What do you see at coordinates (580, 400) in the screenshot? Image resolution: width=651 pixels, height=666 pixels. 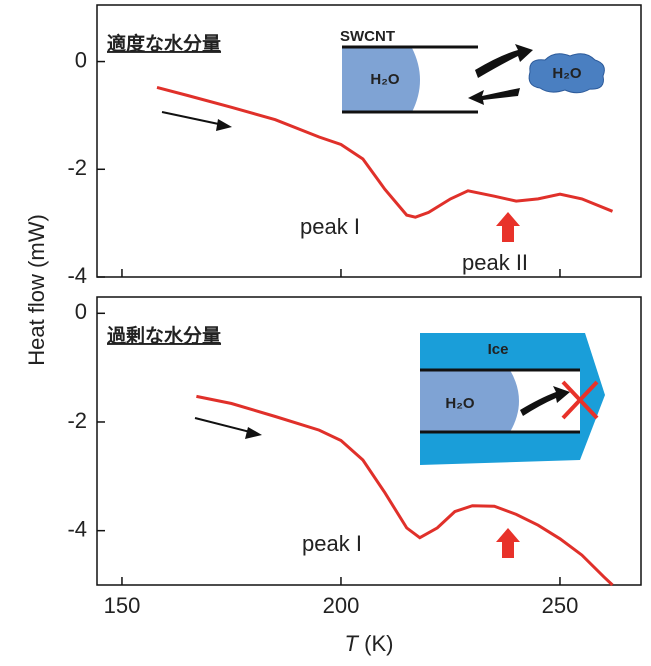 I see `cross` at bounding box center [580, 400].